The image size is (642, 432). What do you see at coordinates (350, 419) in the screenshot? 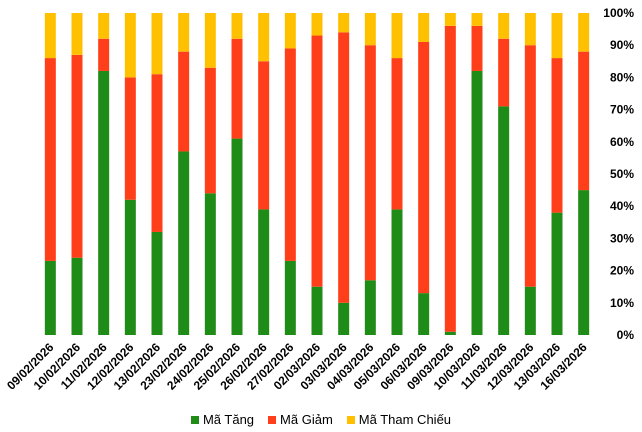
I see `legend-swatch-reference` at bounding box center [350, 419].